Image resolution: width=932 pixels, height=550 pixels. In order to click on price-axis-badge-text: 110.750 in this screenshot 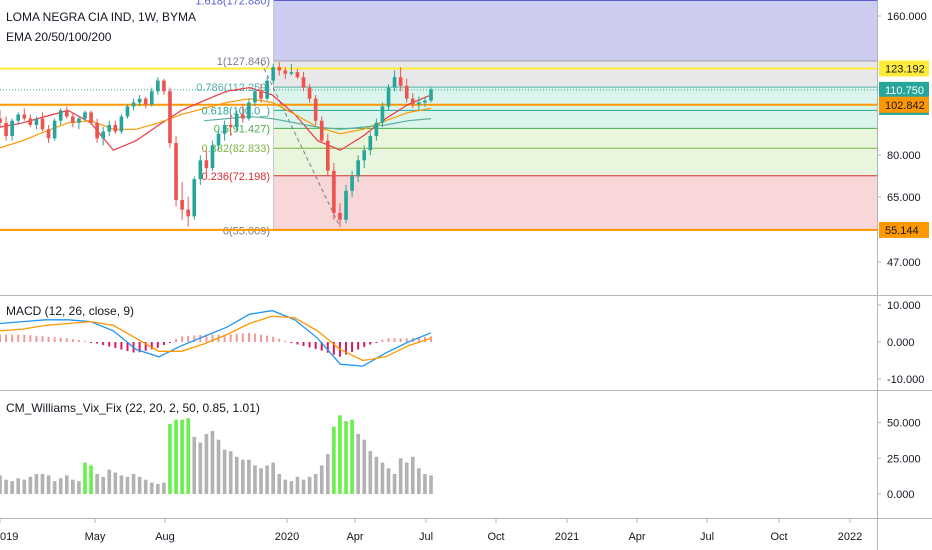, I will do `click(904, 91)`.